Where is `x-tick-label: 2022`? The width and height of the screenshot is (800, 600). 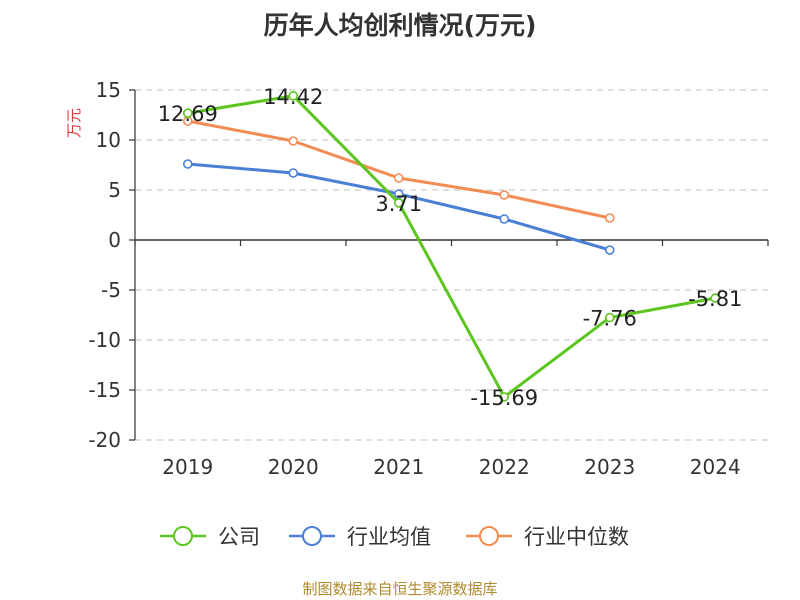 x-tick-label: 2022 is located at coordinates (504, 467).